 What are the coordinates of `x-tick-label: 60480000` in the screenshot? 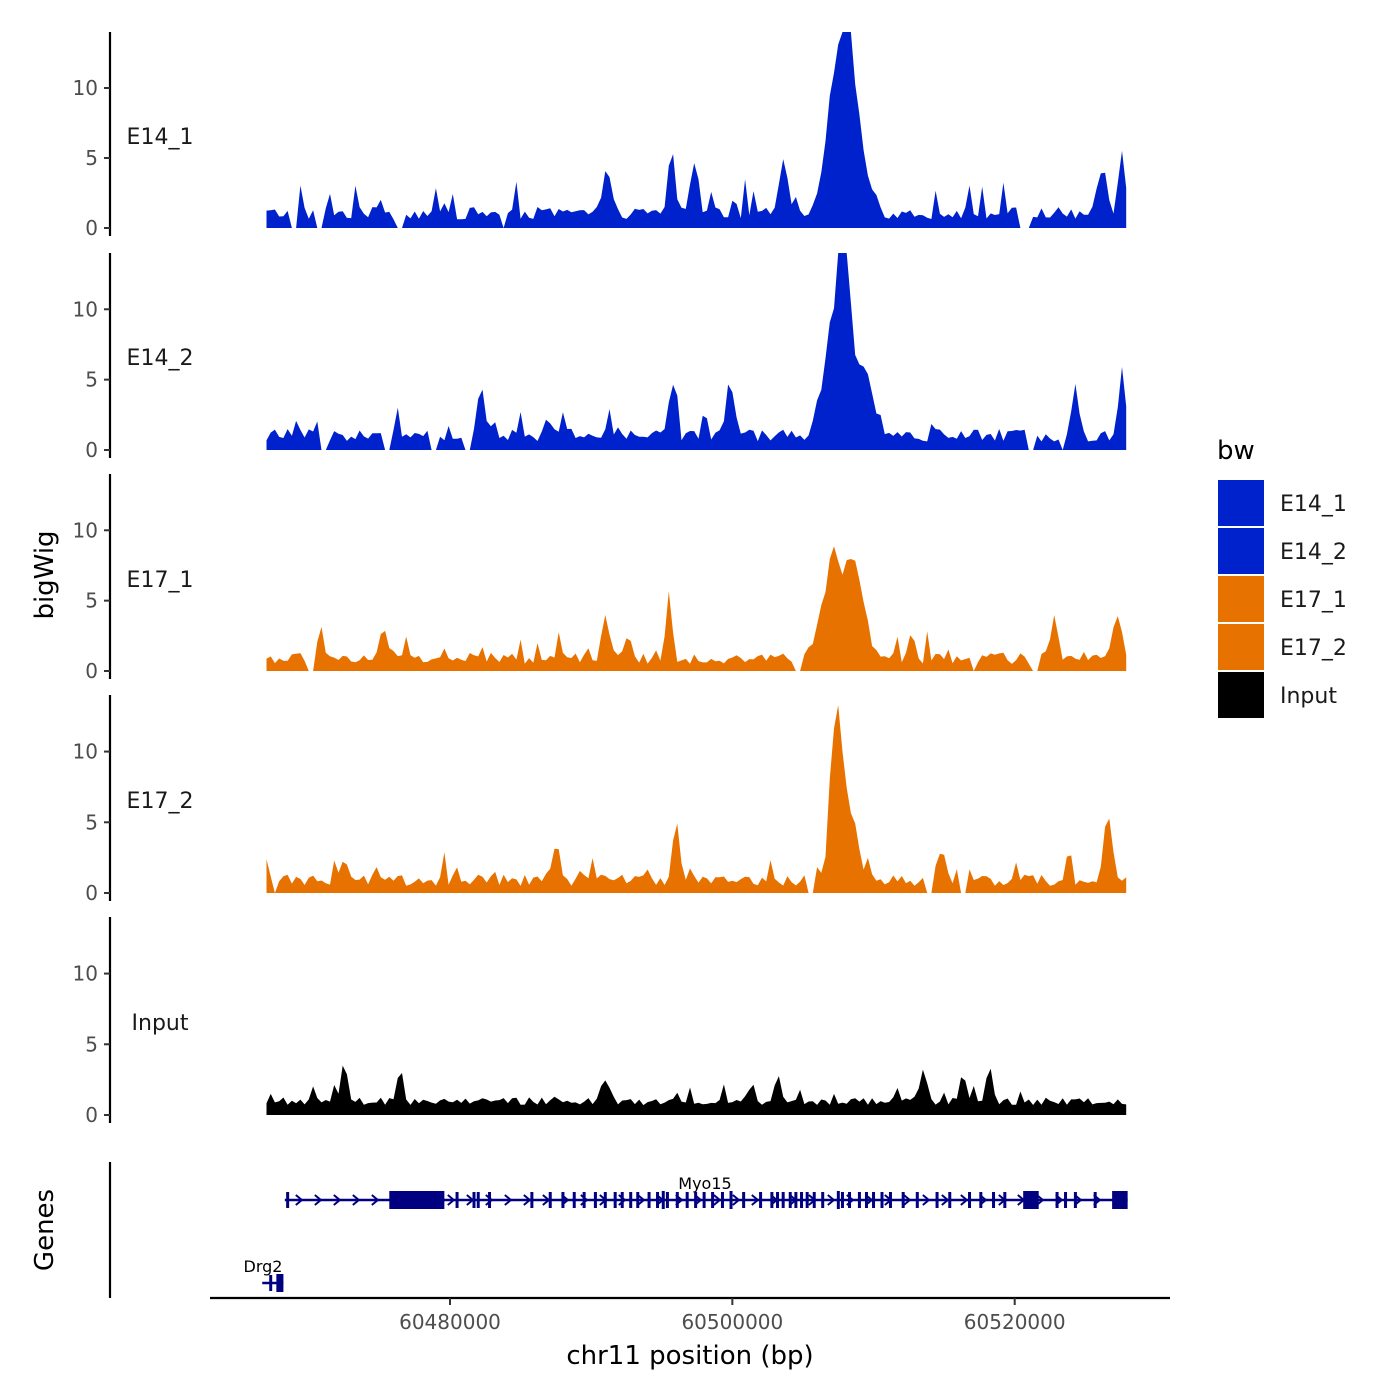 It's located at (450, 1322).